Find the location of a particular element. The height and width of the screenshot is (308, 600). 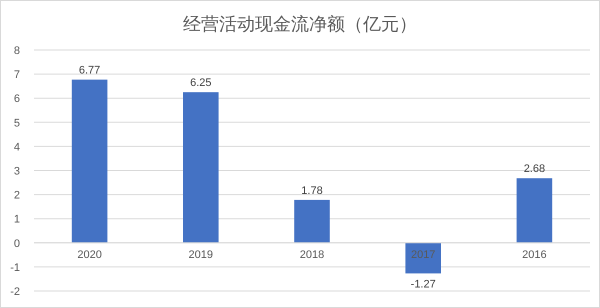

y-tick-label: -1 is located at coordinates (15, 268).